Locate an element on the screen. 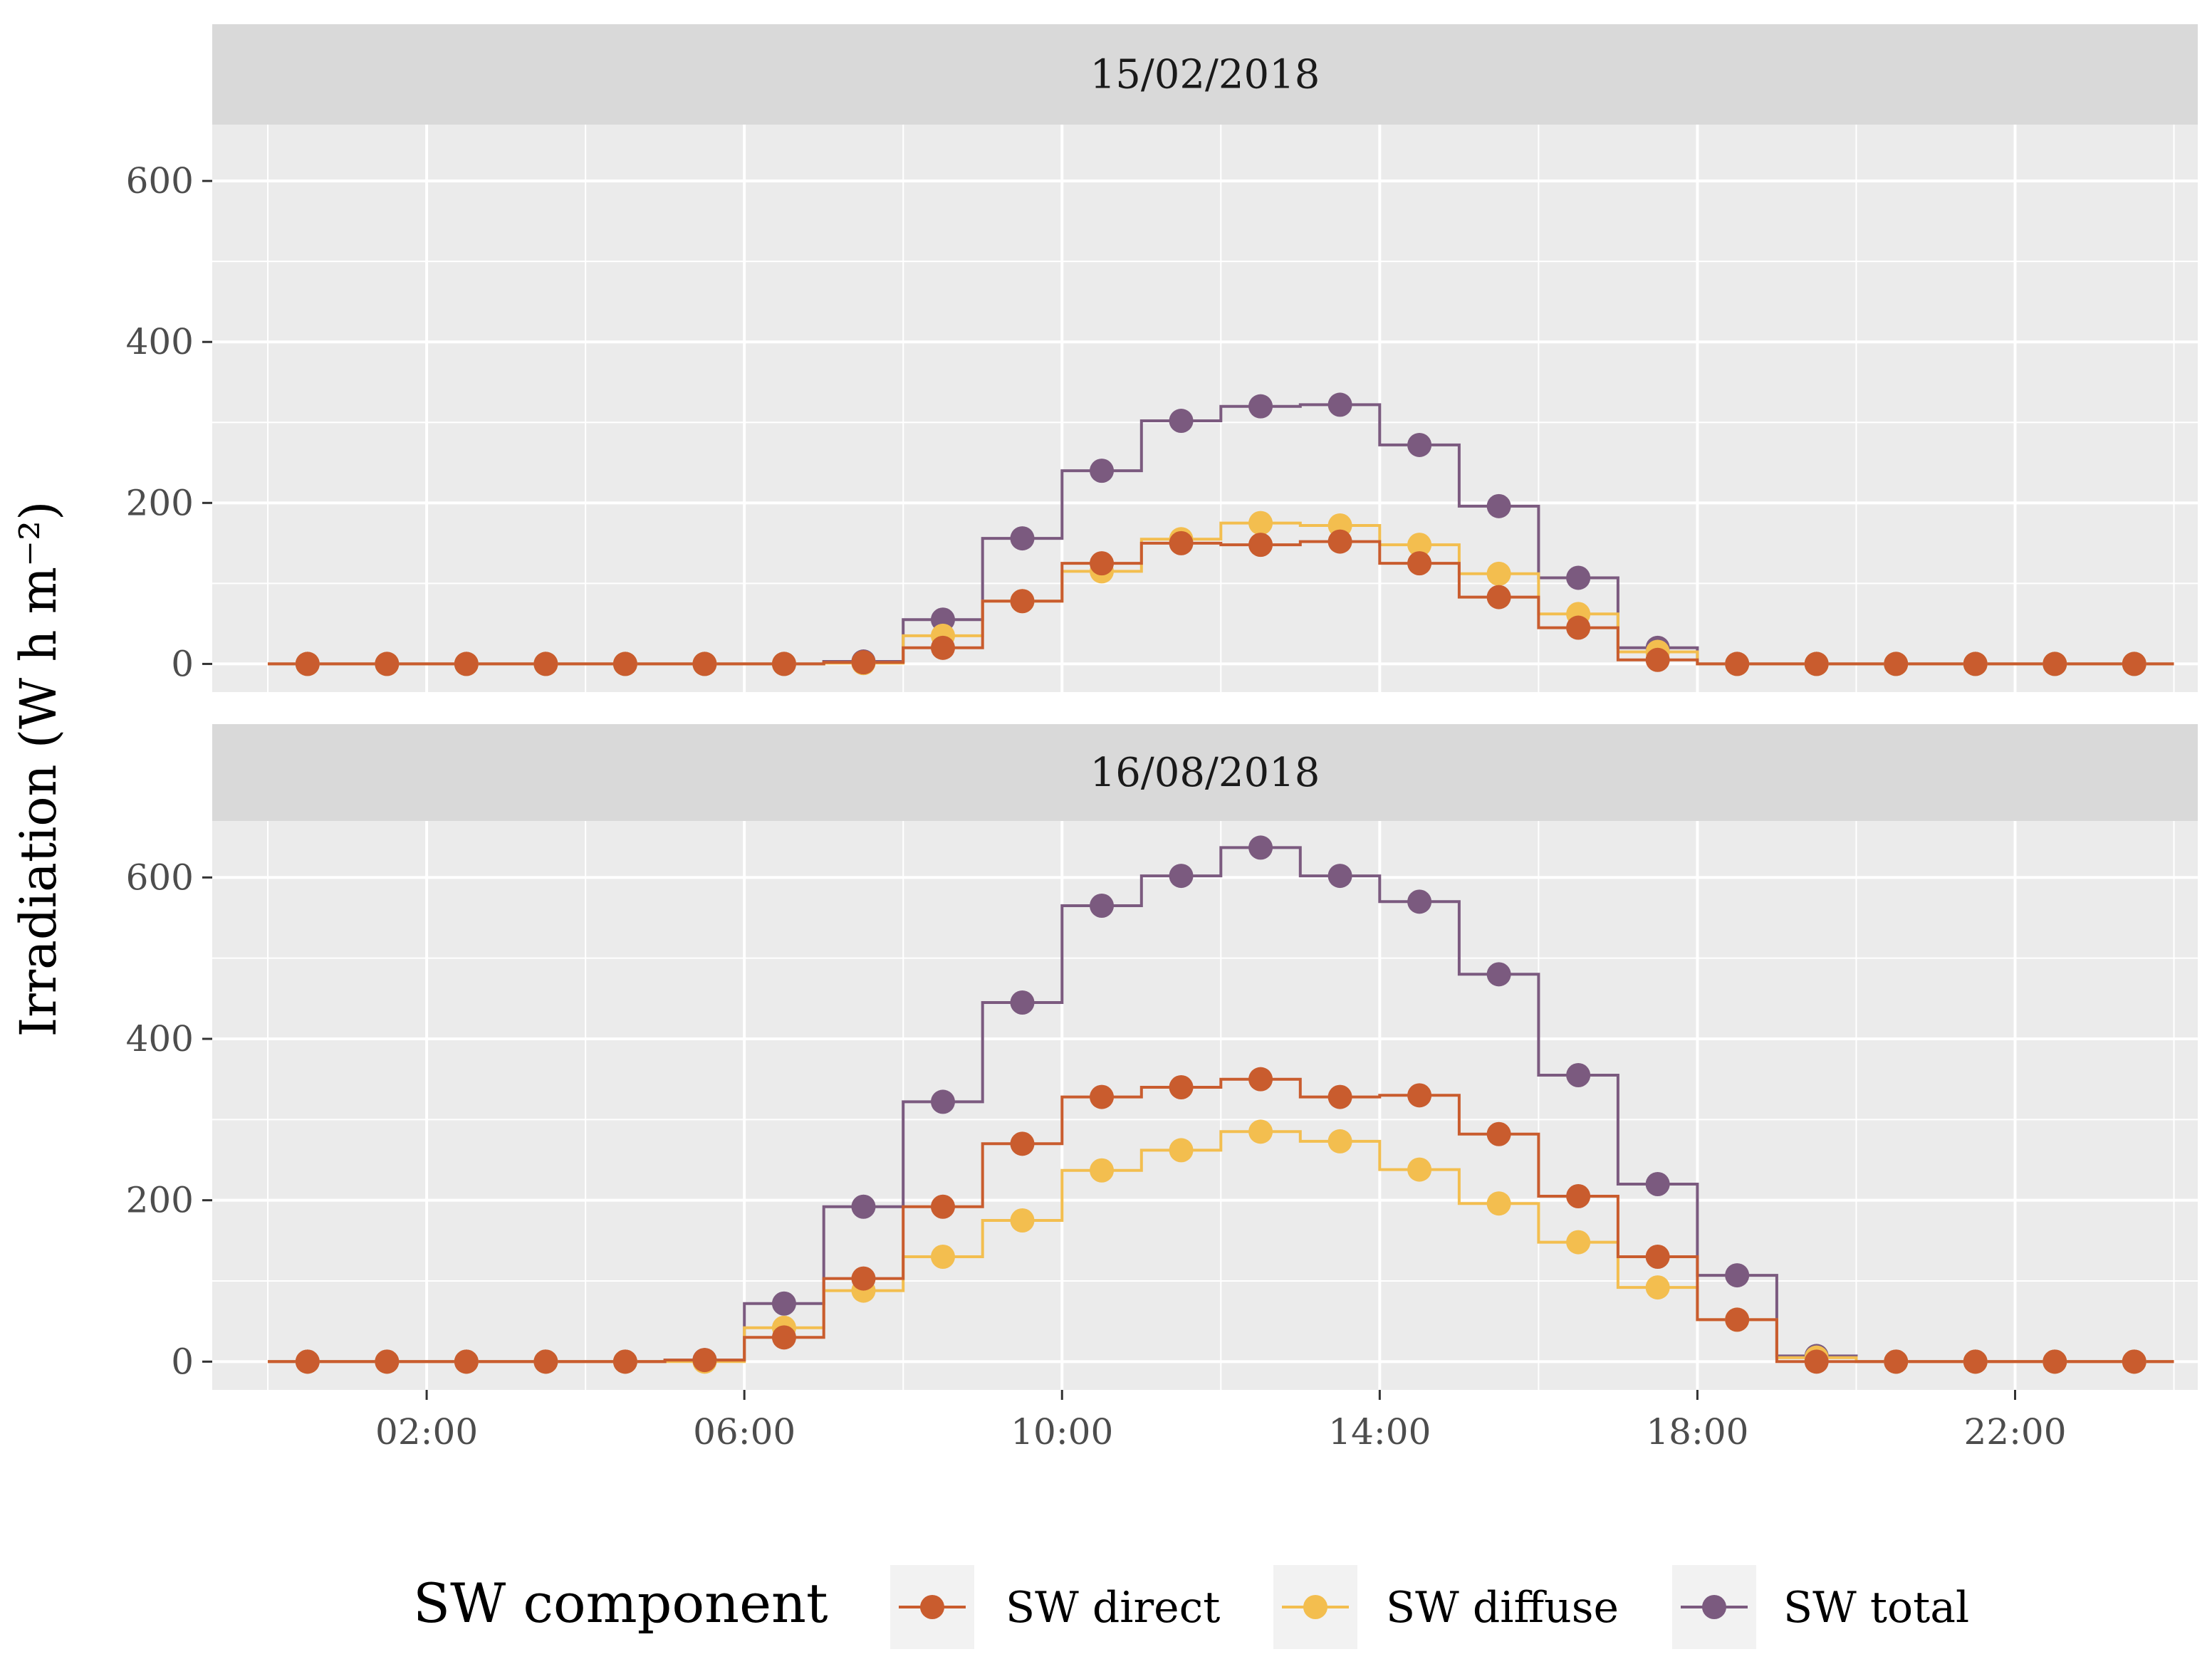 Image resolution: width=2212 pixels, height=1669 pixels. x-tick-label: 06:00 is located at coordinates (744, 1432).